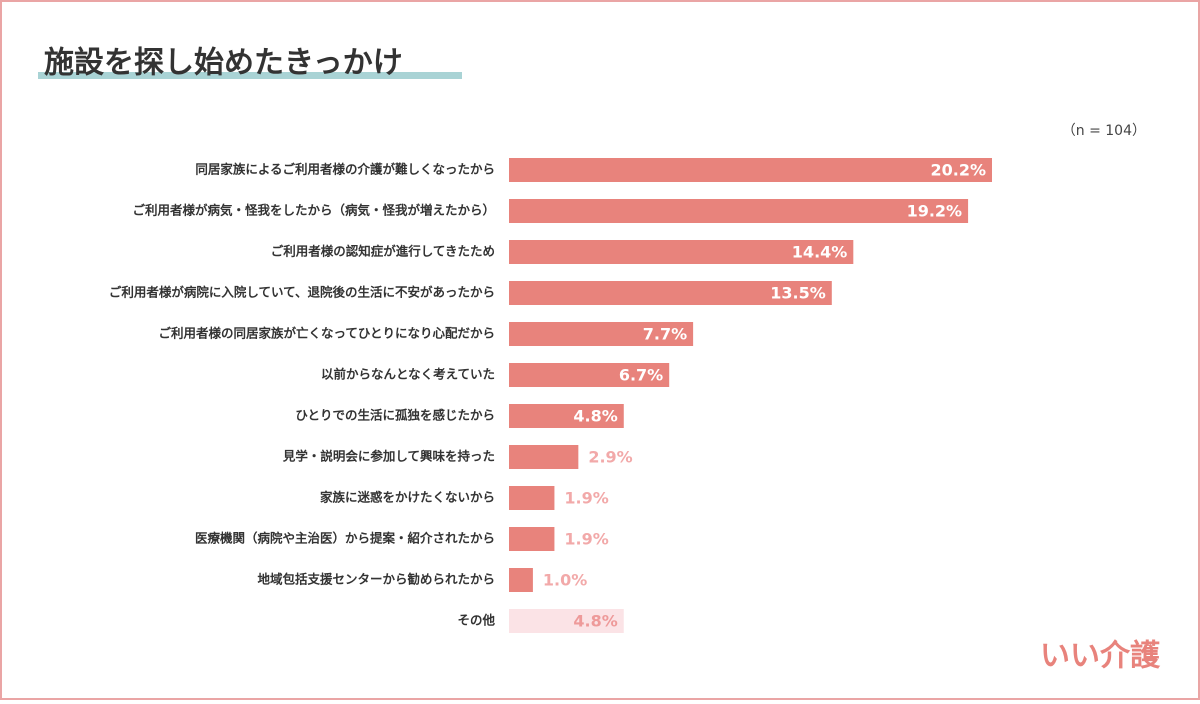 The width and height of the screenshot is (1200, 704). What do you see at coordinates (820, 252) in the screenshot?
I see `value-label: 14.4%` at bounding box center [820, 252].